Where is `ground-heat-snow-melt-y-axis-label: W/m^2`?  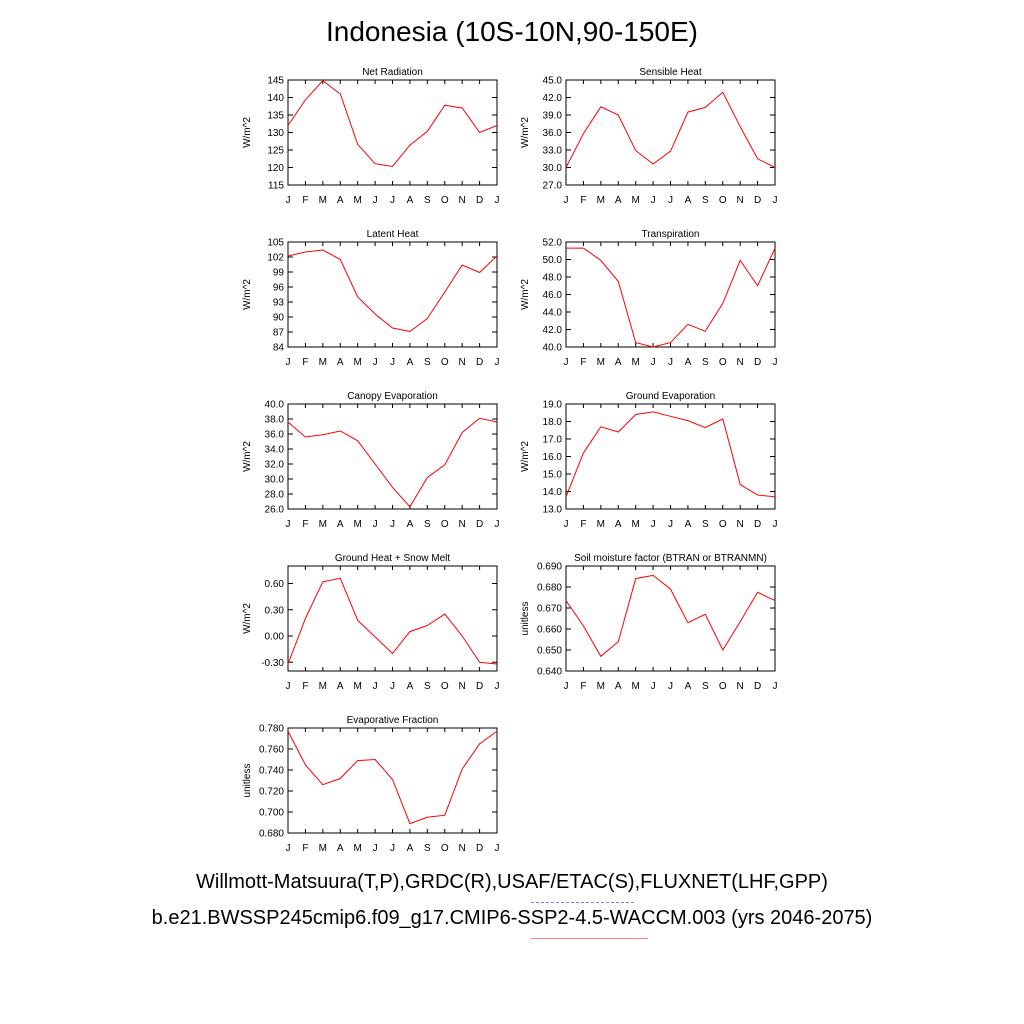
ground-heat-snow-melt-y-axis-label: W/m^2 is located at coordinates (247, 618).